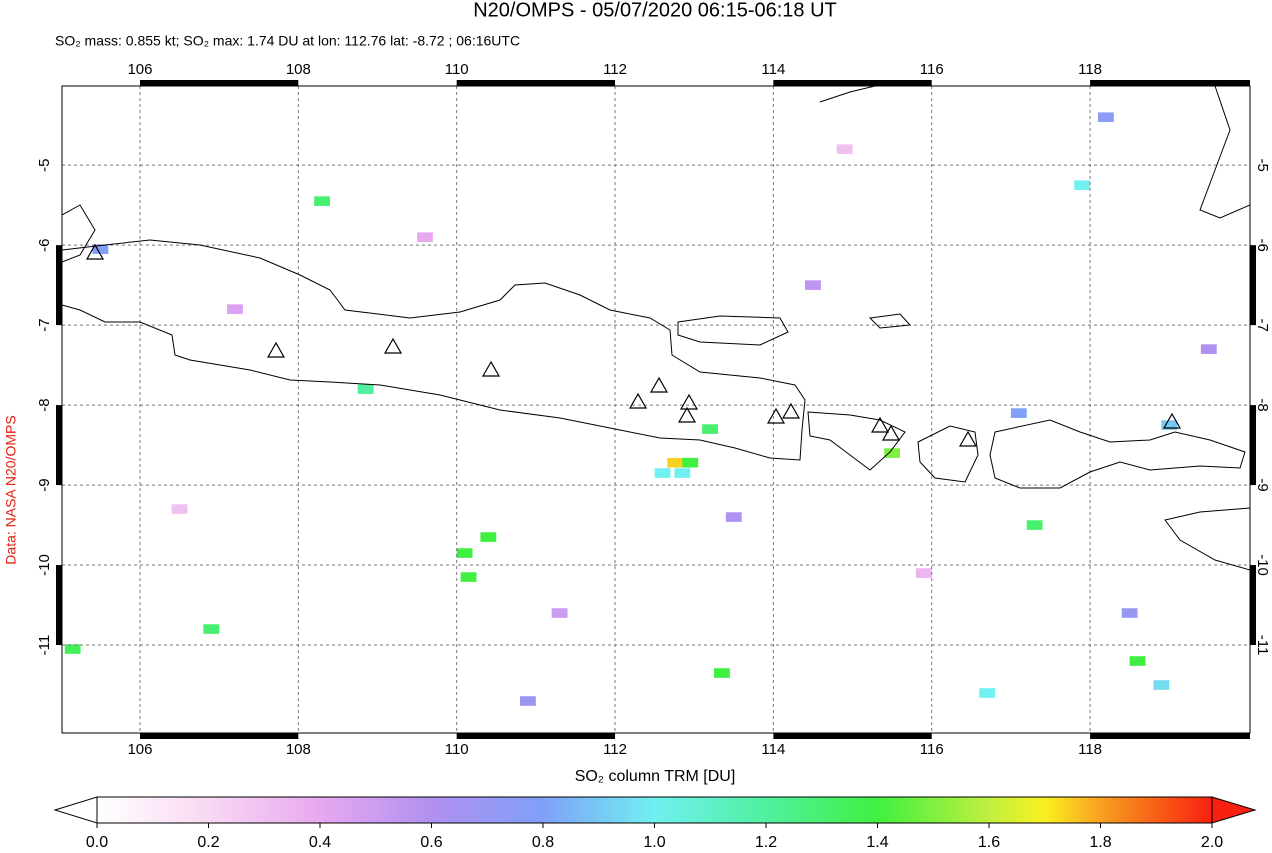 This screenshot has height=853, width=1272. What do you see at coordinates (1234, 810) in the screenshot?
I see `colorbar-over` at bounding box center [1234, 810].